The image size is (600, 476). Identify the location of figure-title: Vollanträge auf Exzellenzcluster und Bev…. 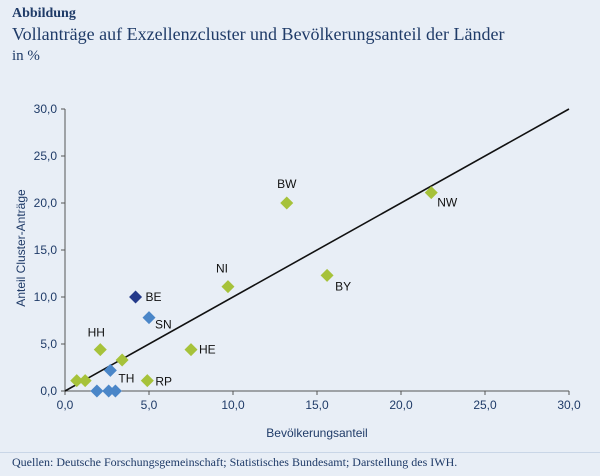
(258, 34).